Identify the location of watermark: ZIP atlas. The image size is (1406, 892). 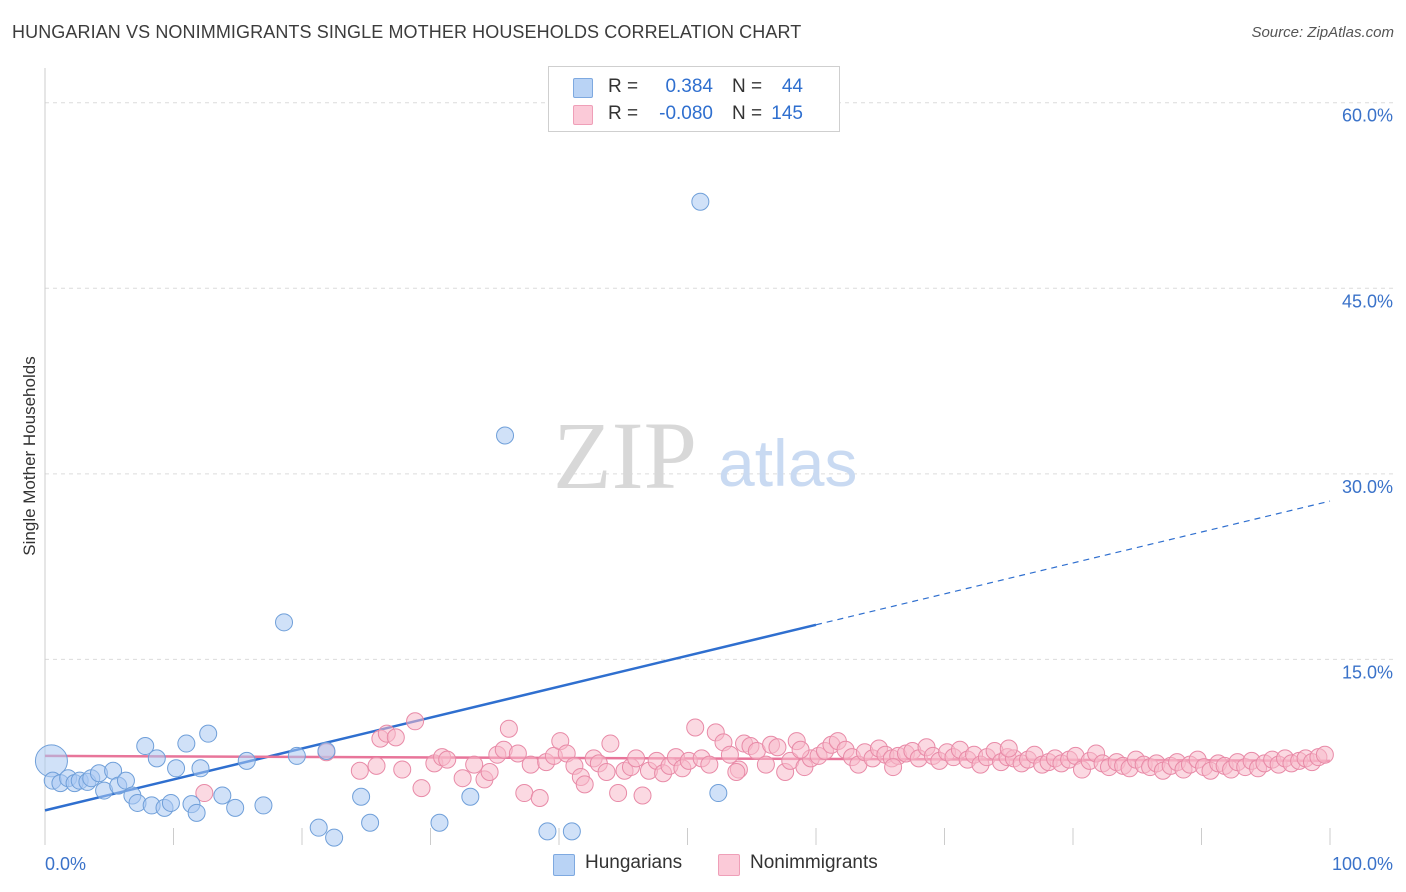
(705, 455).